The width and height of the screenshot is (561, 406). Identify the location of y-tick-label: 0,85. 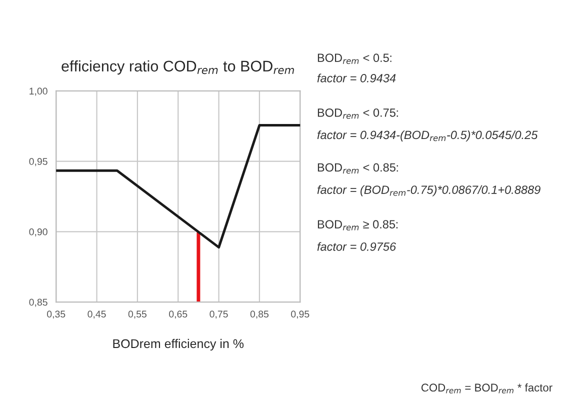
(38, 302).